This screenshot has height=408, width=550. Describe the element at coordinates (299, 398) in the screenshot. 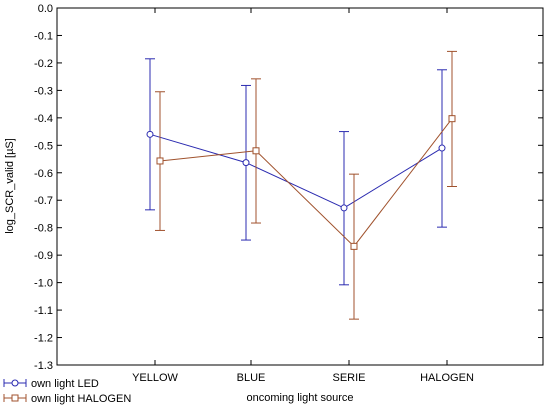

I see `x-axis-title: oncoming light source` at that location.